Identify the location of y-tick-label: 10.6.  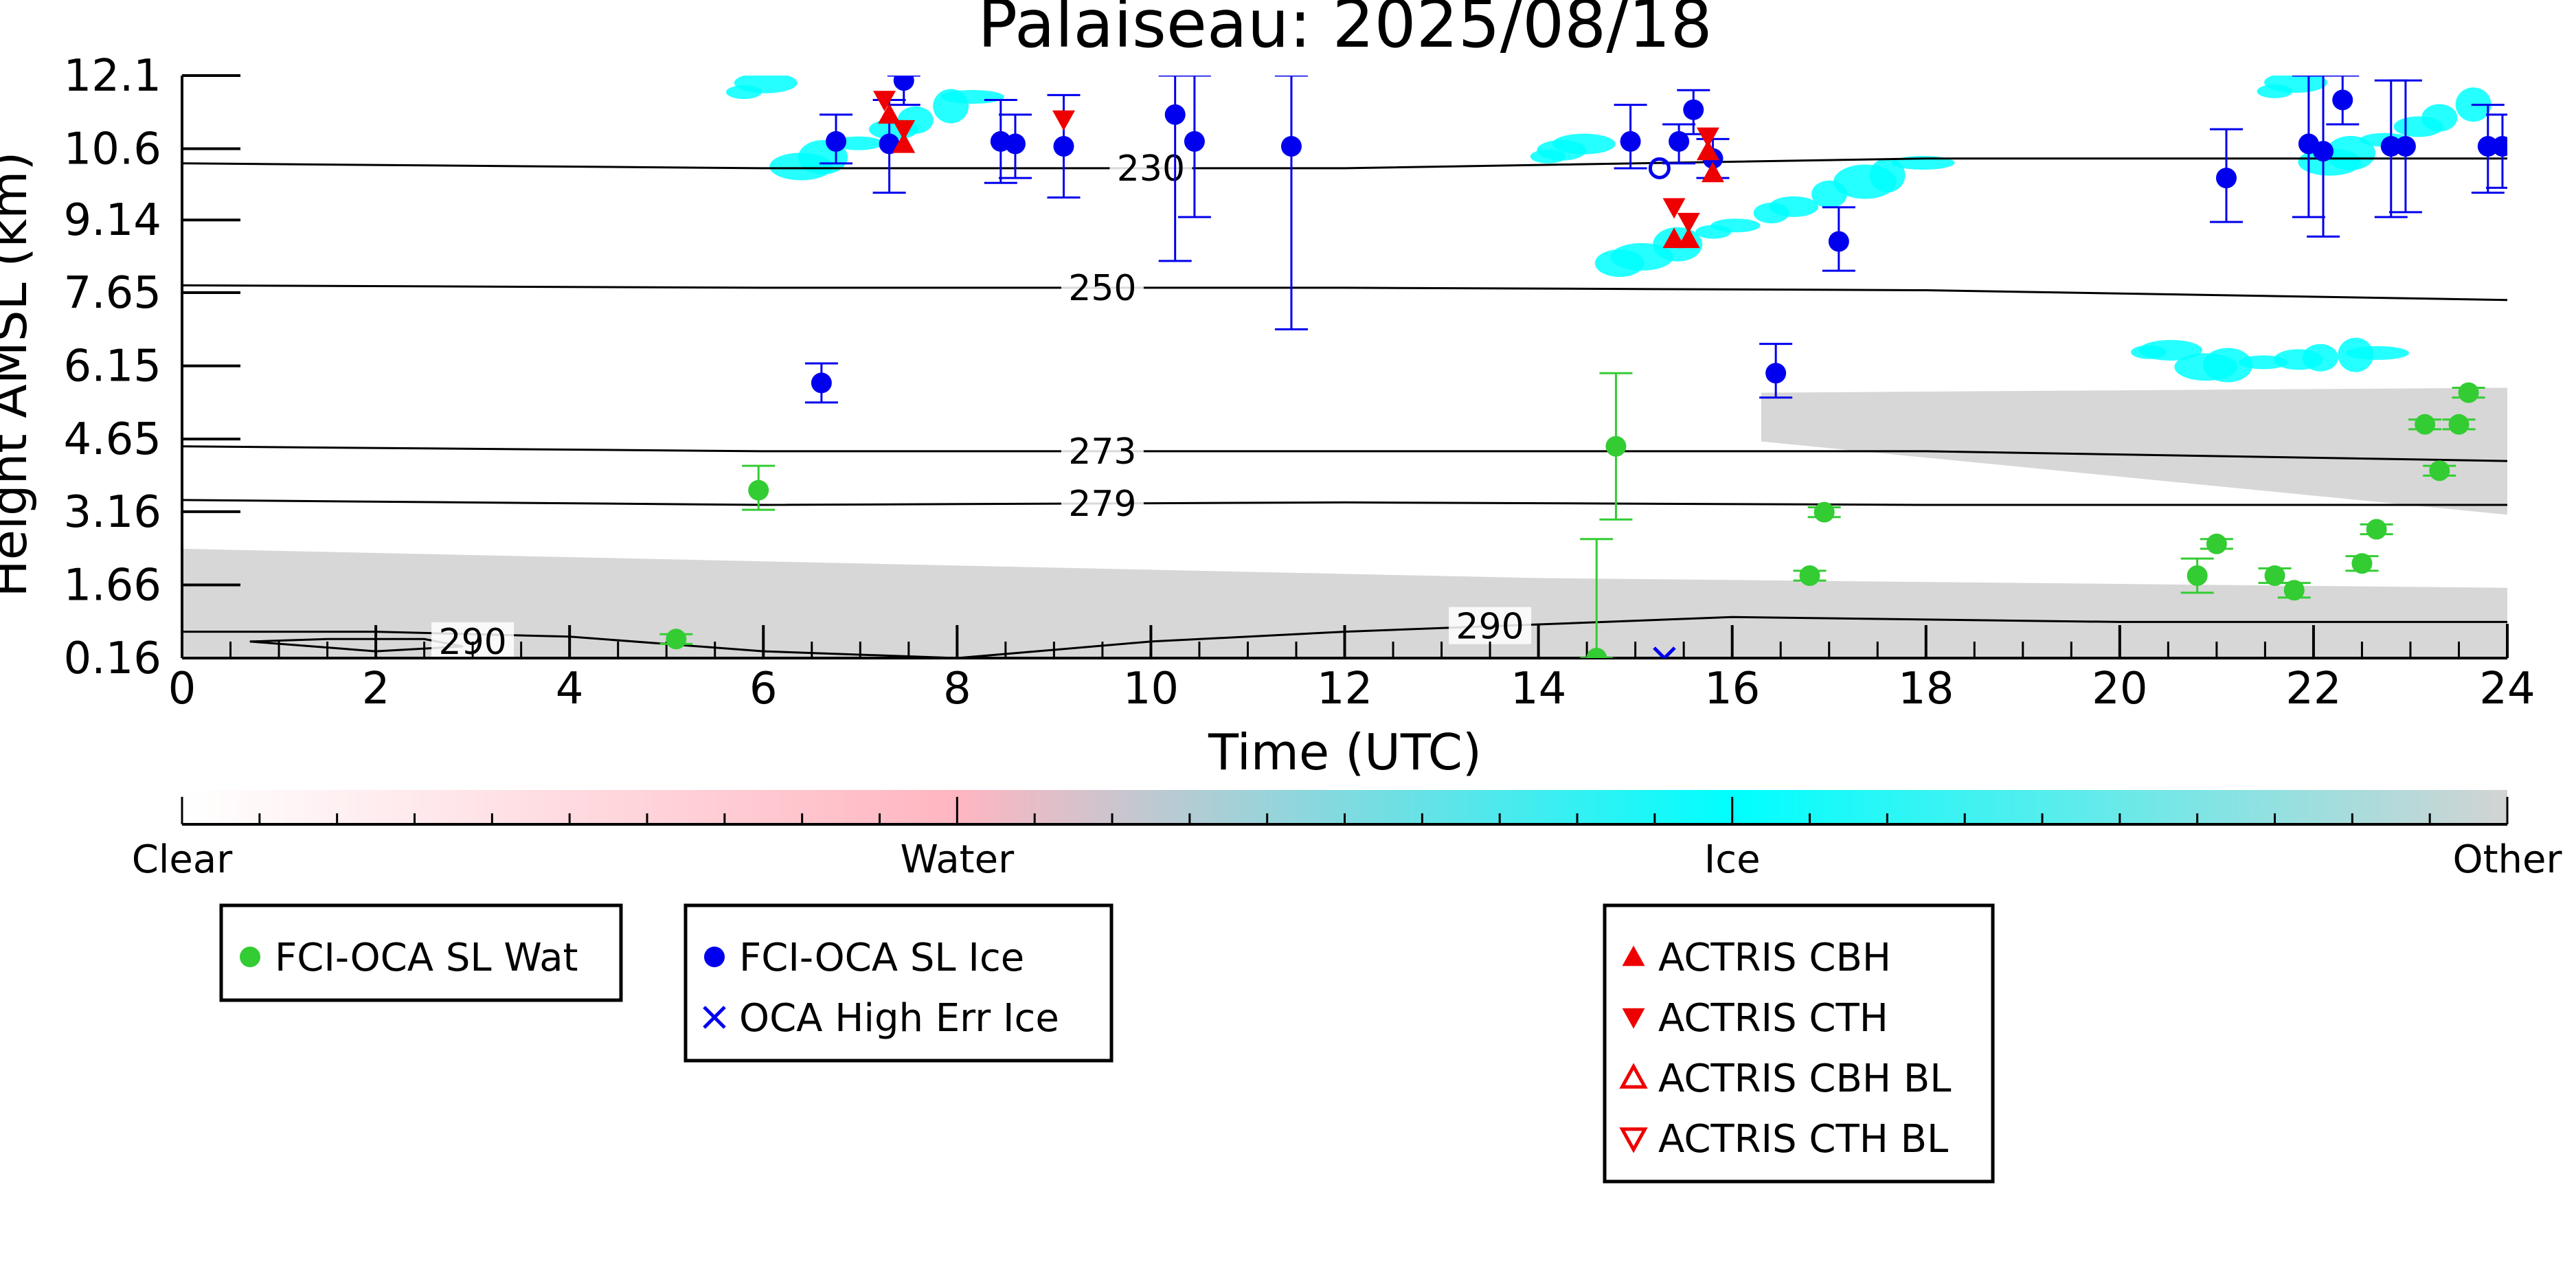
(113, 149).